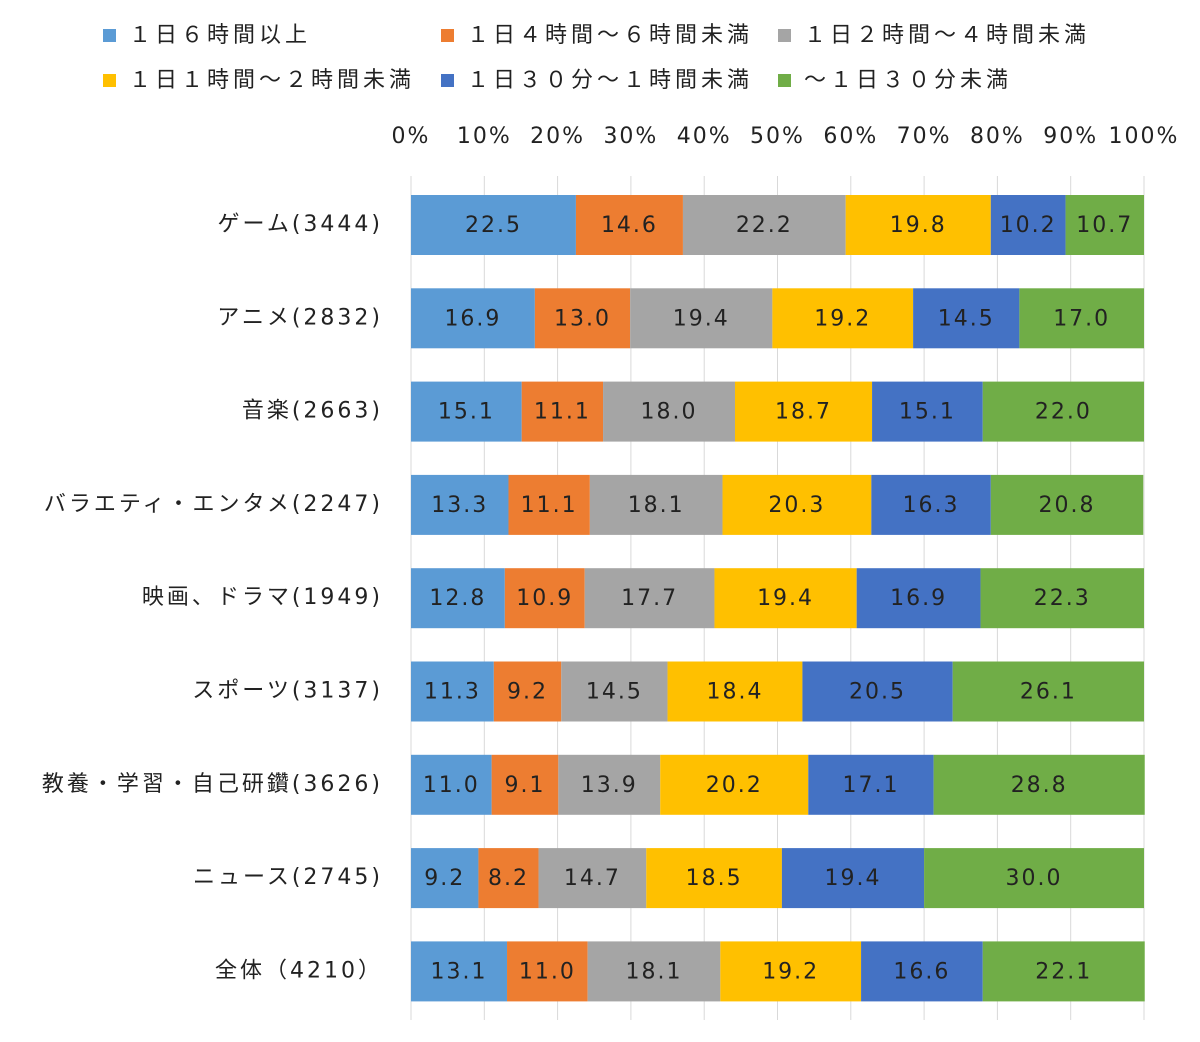 Image resolution: width=1200 pixels, height=1042 pixels. I want to click on category-label: 教養・学習・自己研鑽(3626), so click(212, 784).